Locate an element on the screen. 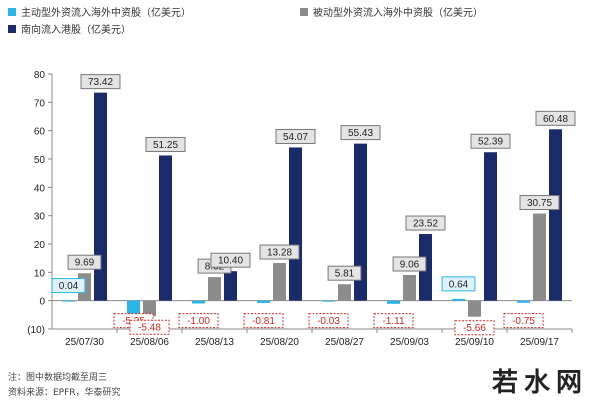 The height and width of the screenshot is (407, 600). data-label: 13.28 is located at coordinates (279, 253).